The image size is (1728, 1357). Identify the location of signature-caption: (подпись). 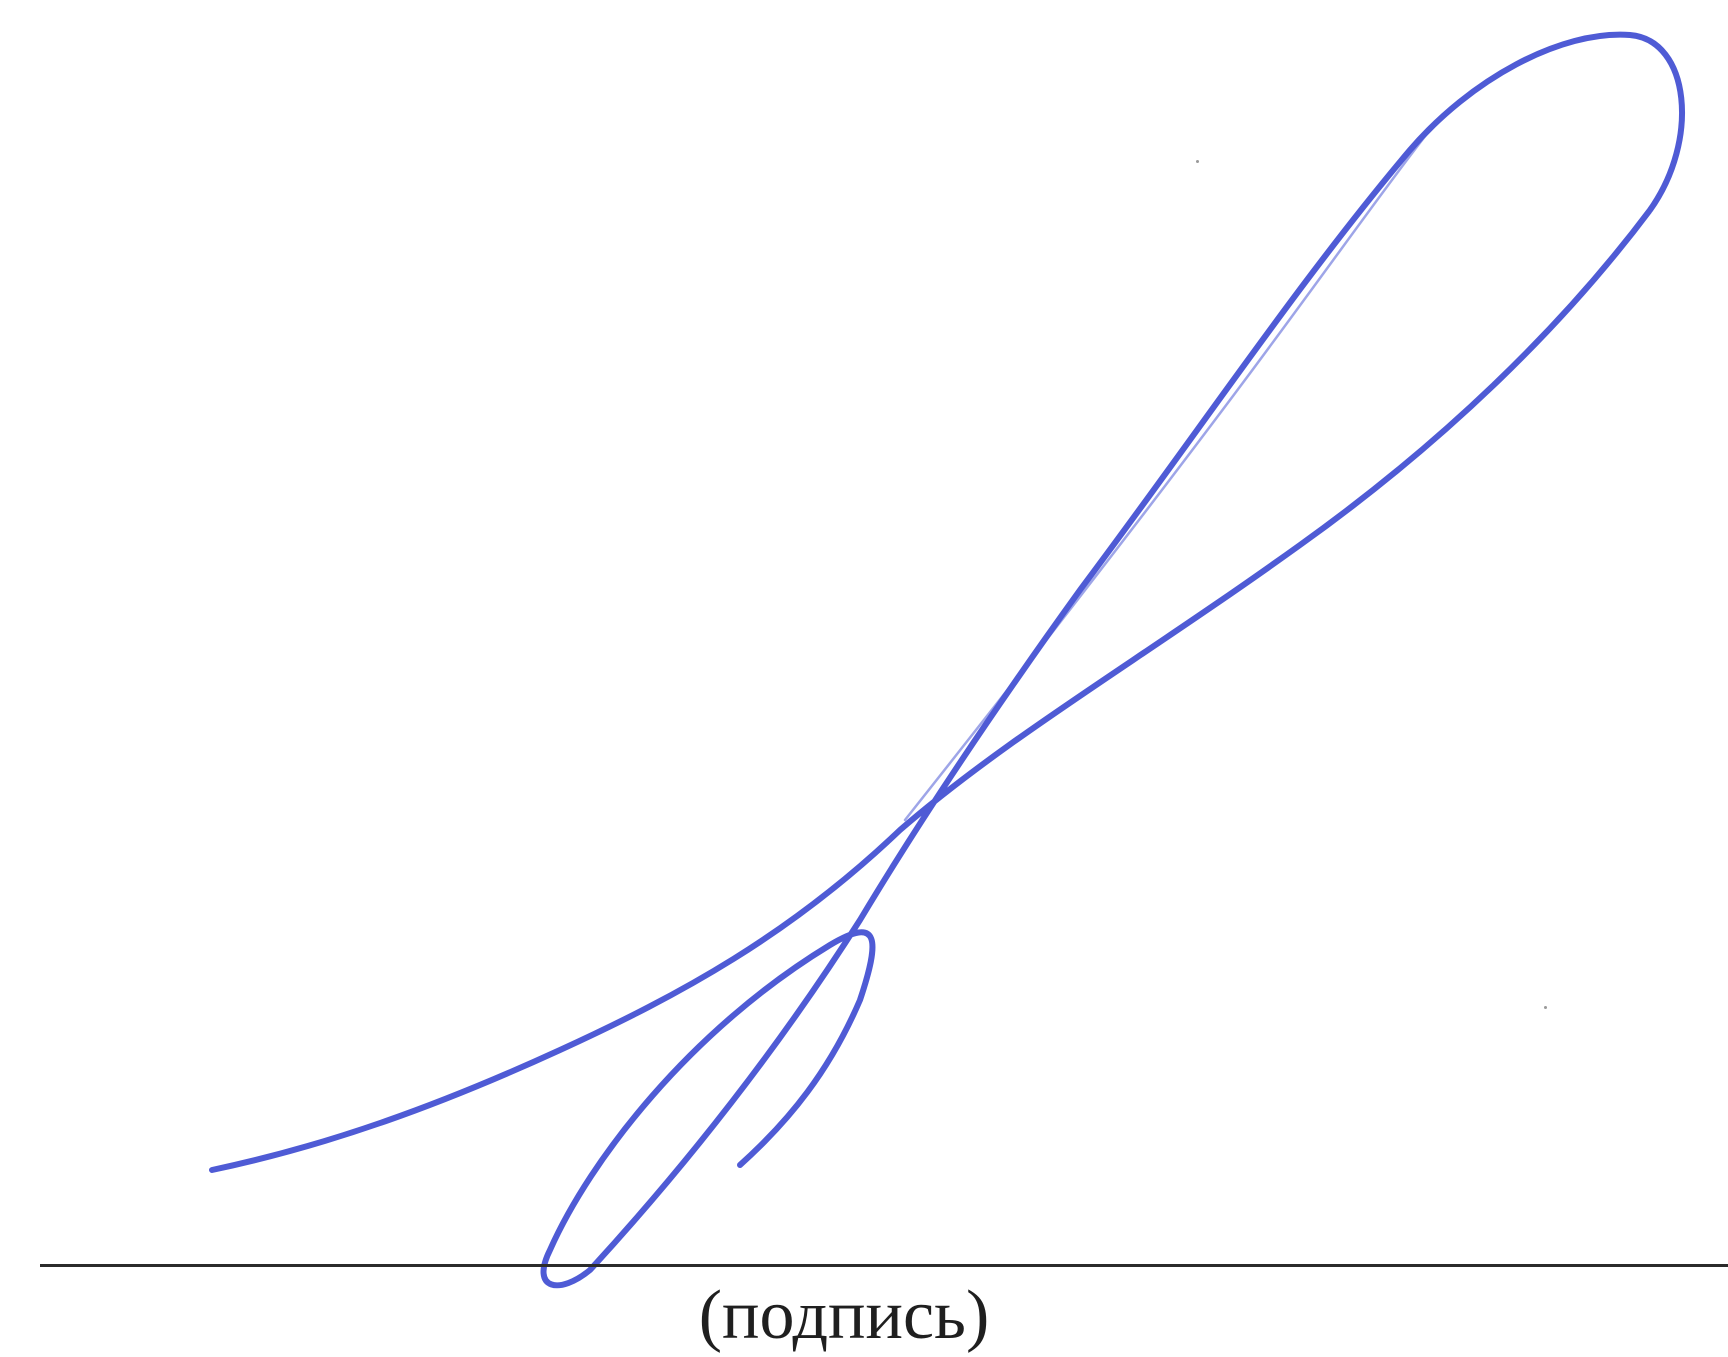
(844, 1315).